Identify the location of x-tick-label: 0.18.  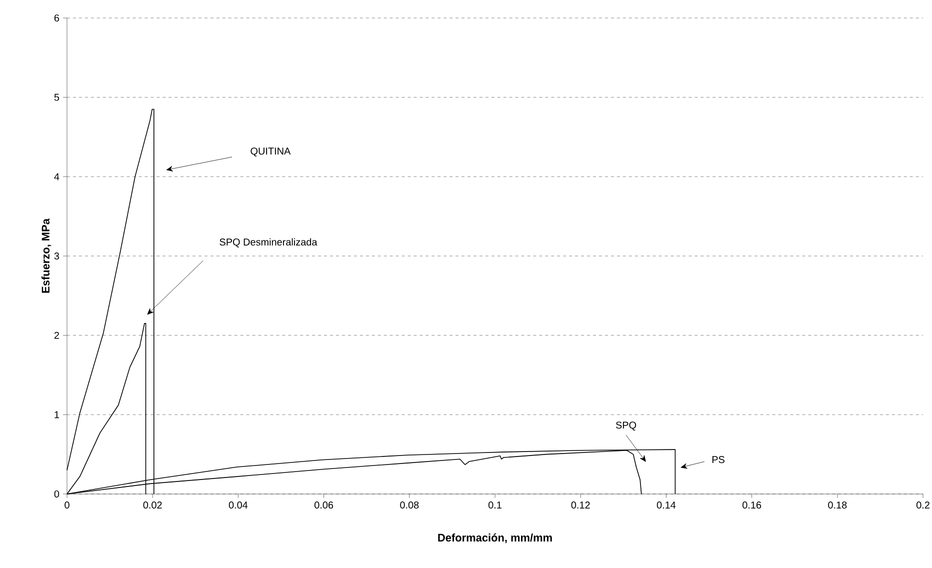
(837, 505).